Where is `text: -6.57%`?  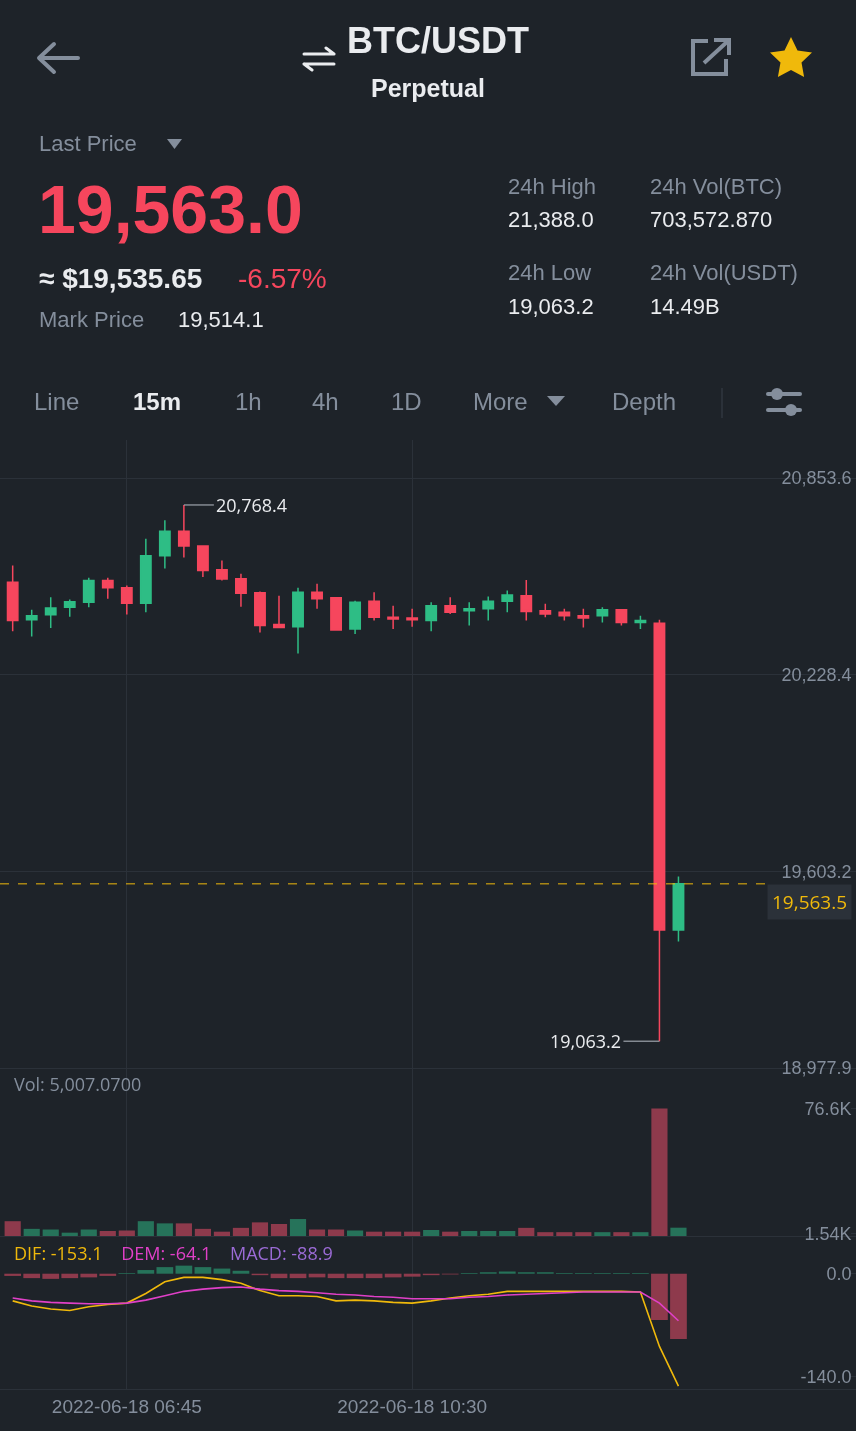 text: -6.57% is located at coordinates (282, 279).